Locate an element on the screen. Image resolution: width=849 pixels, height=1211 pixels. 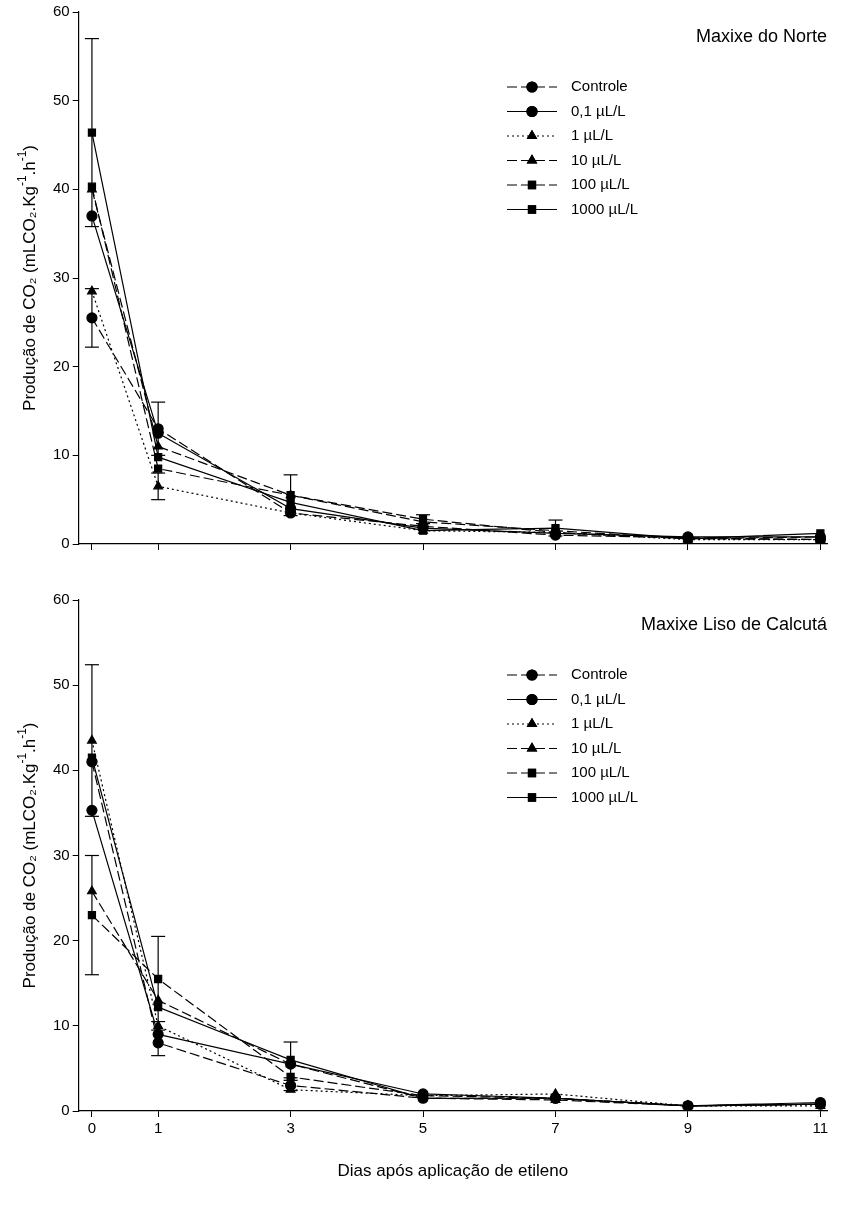
x-axis-title: Dias após aplicação de etileno is located at coordinates (453, 1170).